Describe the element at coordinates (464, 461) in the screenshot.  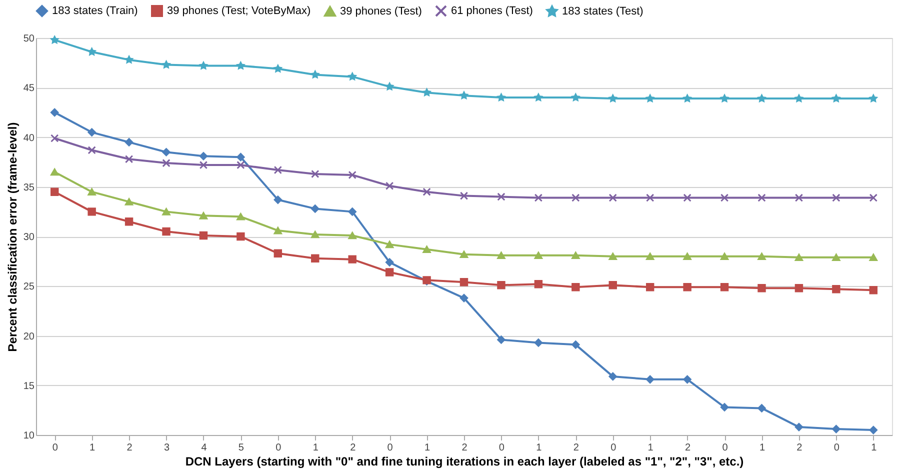
I see `x-axis-title: DCN Layers (starting with "0" and fine tuning iterations in each layer (labeled as "1", "2", "3", etc.)` at that location.